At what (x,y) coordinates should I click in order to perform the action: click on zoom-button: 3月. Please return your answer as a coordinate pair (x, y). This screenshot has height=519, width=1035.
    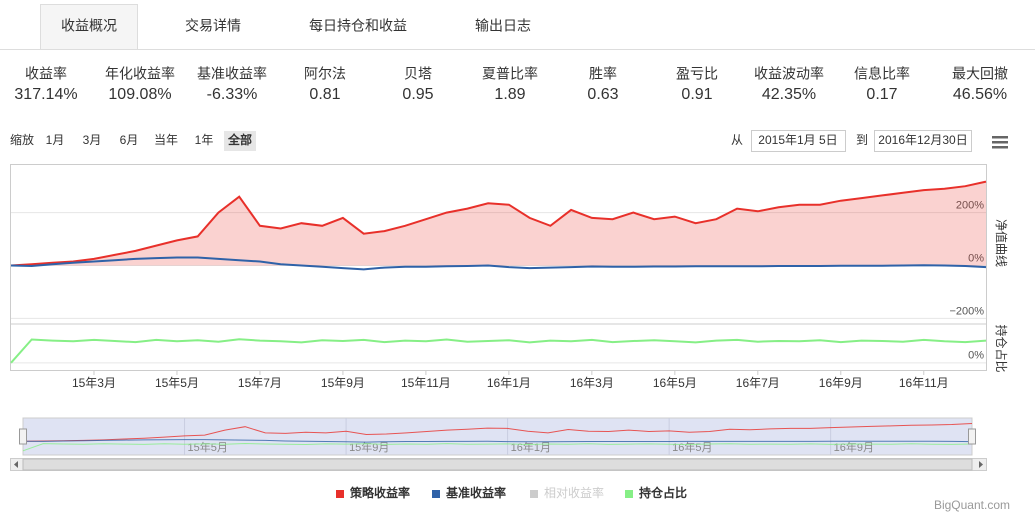
    Looking at the image, I should click on (92, 140).